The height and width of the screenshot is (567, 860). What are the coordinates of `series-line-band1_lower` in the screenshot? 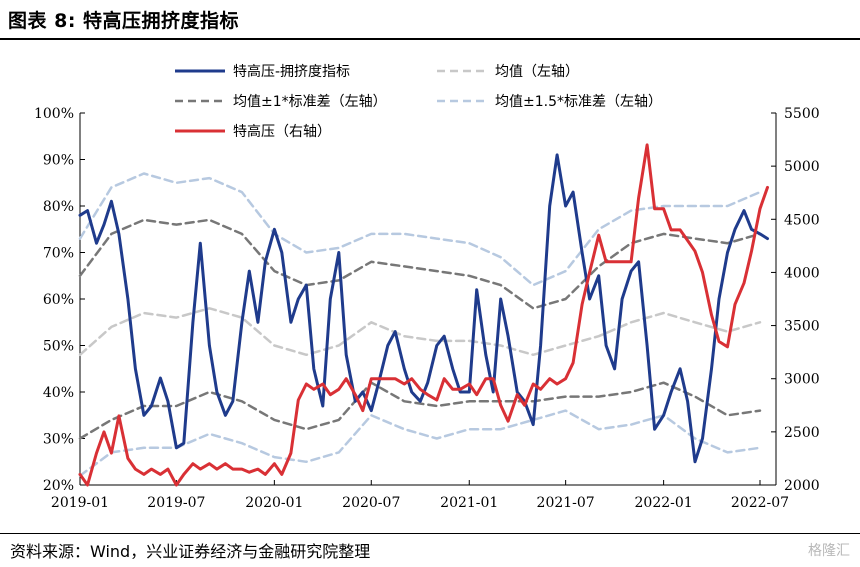 It's located at (420, 410).